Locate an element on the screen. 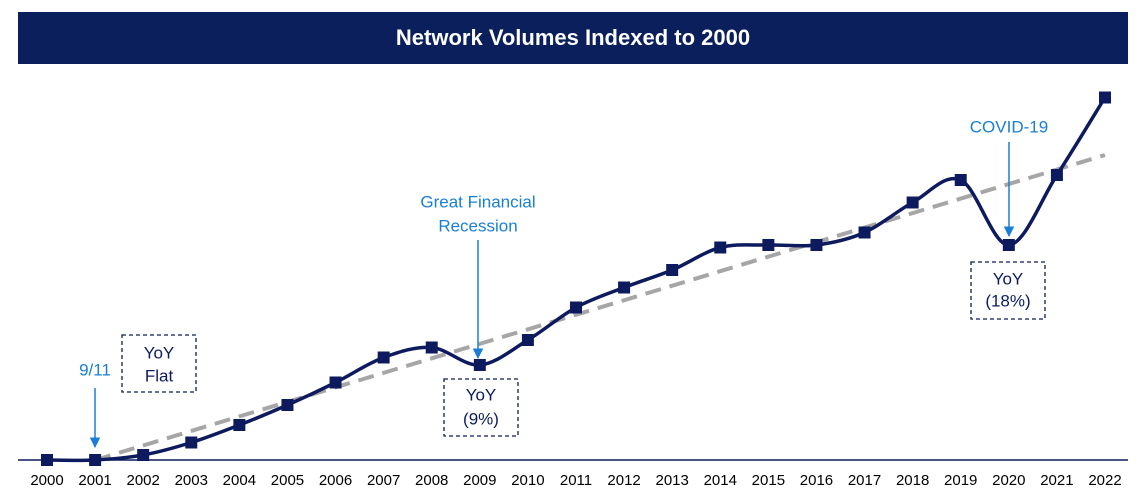  x-tick-label: 2003 is located at coordinates (191, 480).